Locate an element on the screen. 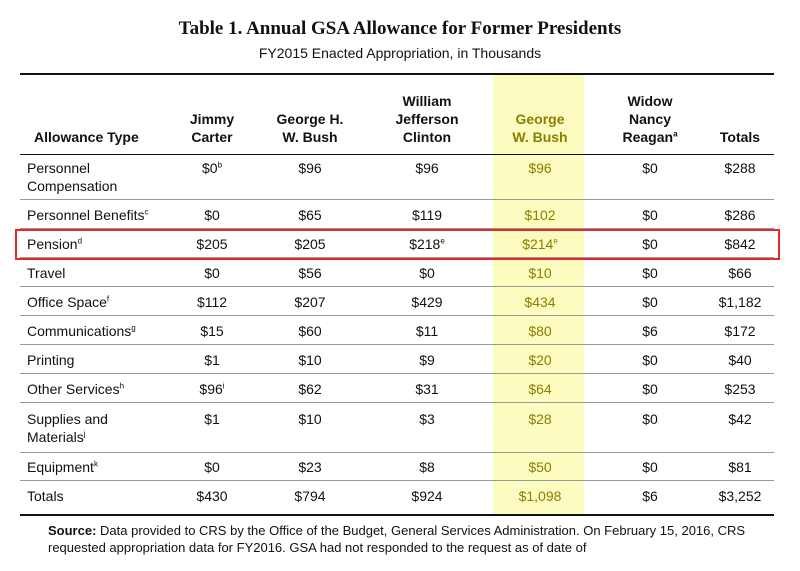 Image resolution: width=800 pixels, height=571 pixels. cell-value: $56 is located at coordinates (310, 273).